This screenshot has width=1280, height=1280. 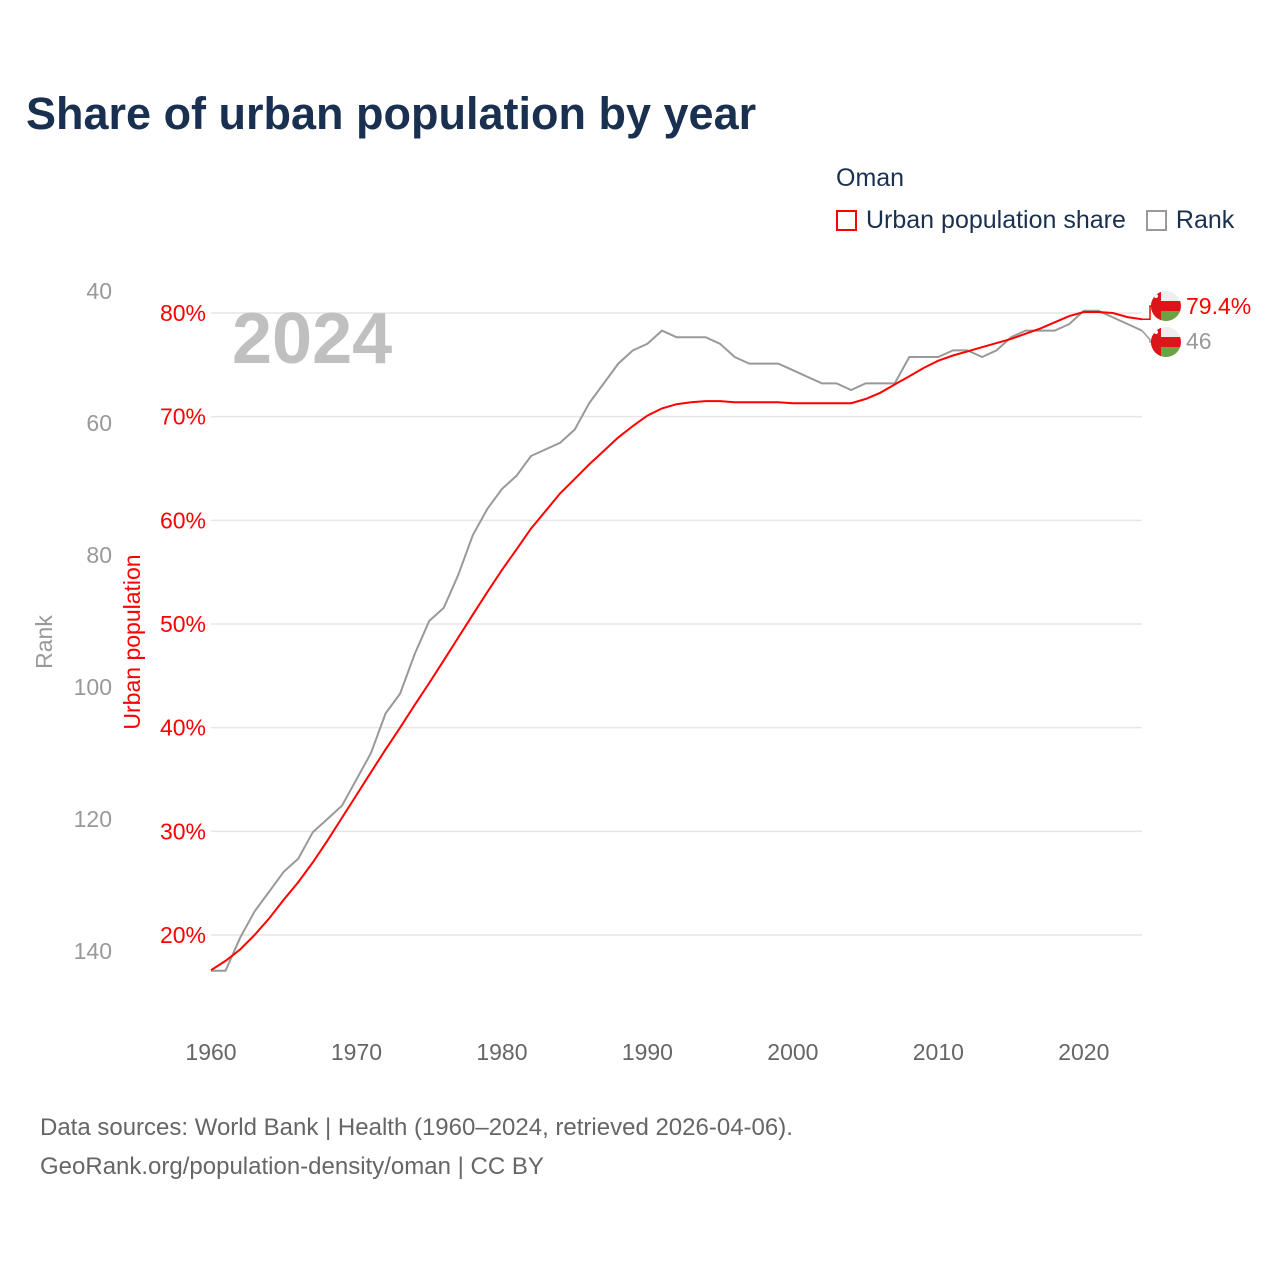 I want to click on legend-label-urban: Urban population share, so click(x=996, y=220).